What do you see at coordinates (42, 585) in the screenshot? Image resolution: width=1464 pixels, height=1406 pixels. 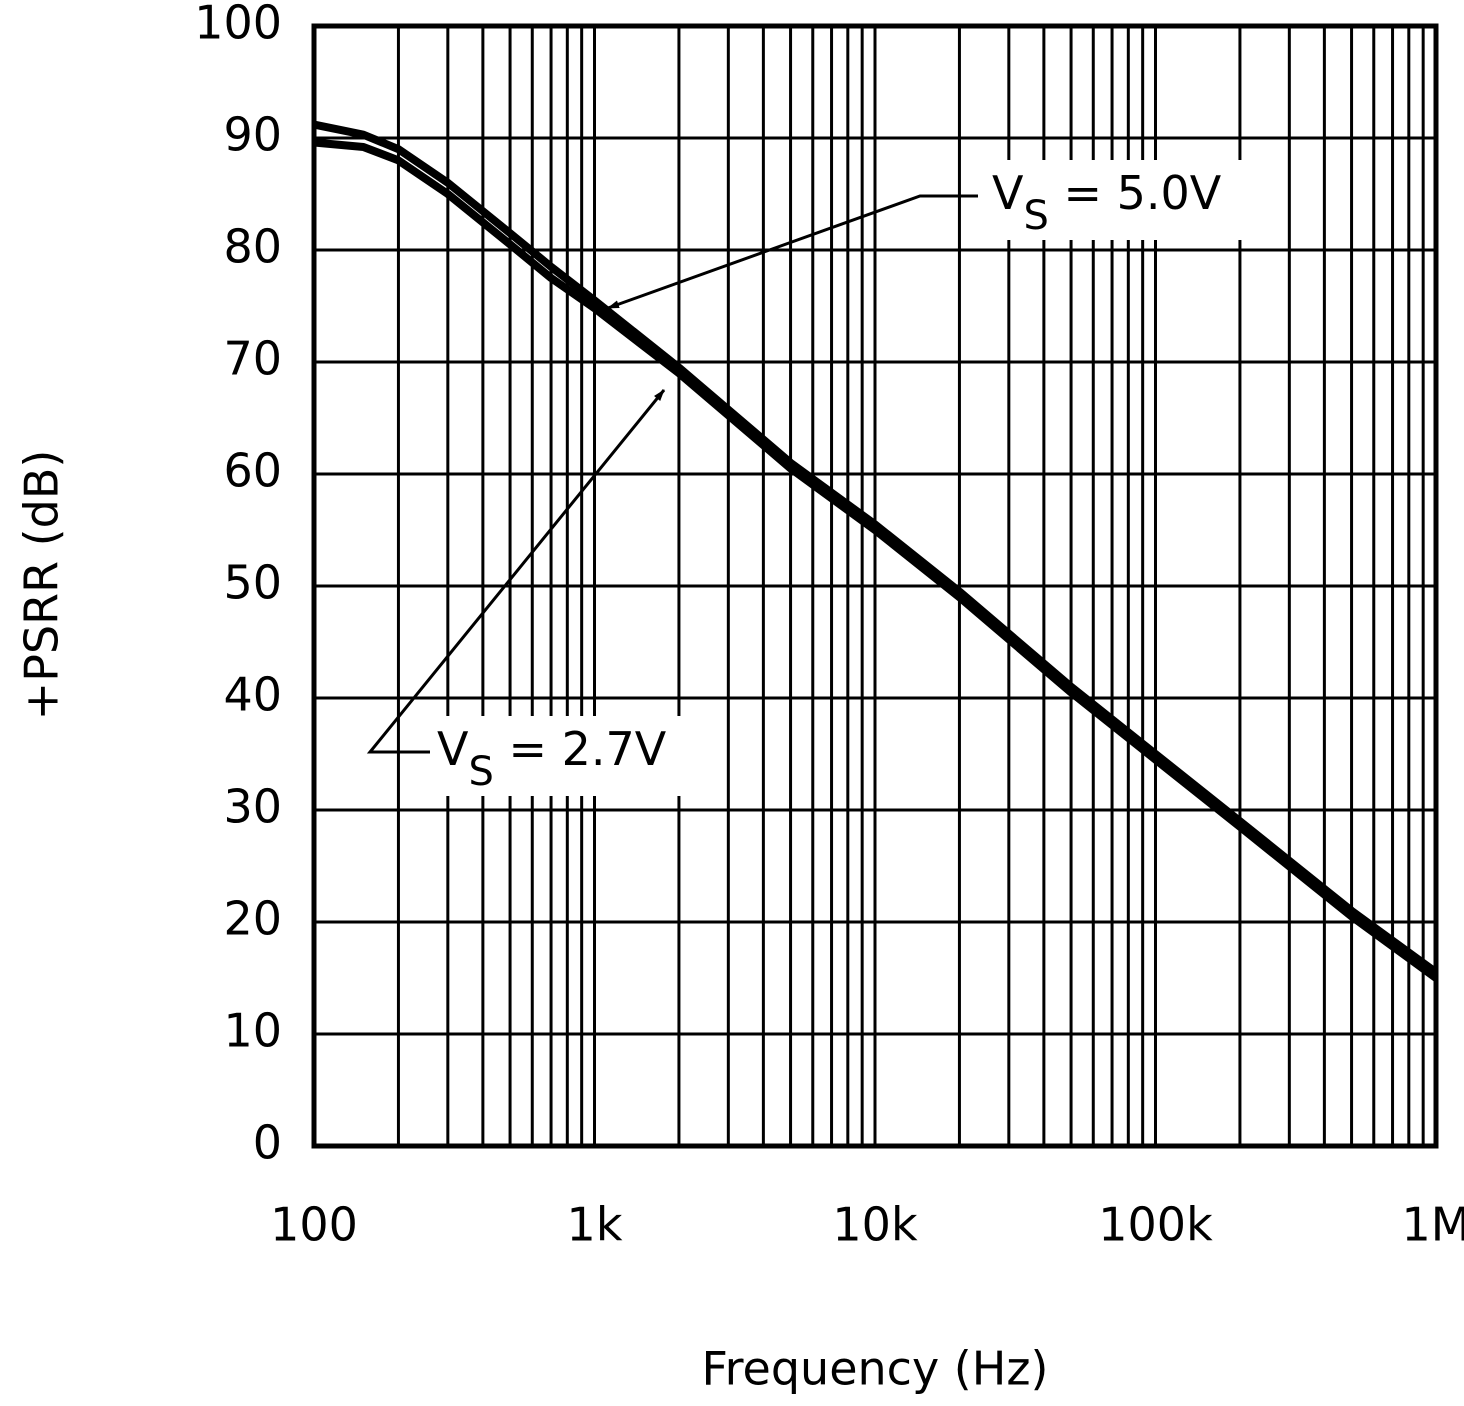 I see `y-axis-title: +PSRR (dB)` at bounding box center [42, 585].